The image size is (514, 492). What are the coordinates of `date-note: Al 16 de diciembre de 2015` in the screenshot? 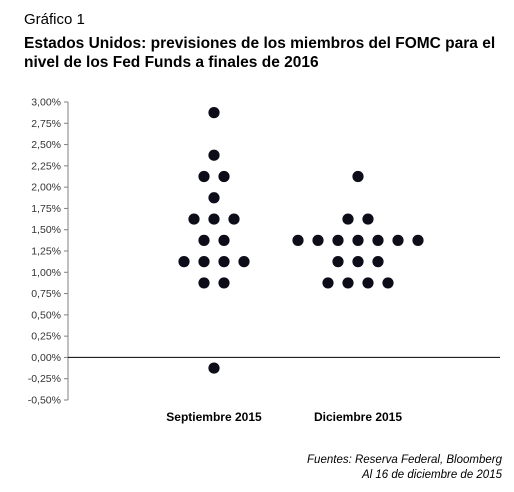 It's located at (431, 475).